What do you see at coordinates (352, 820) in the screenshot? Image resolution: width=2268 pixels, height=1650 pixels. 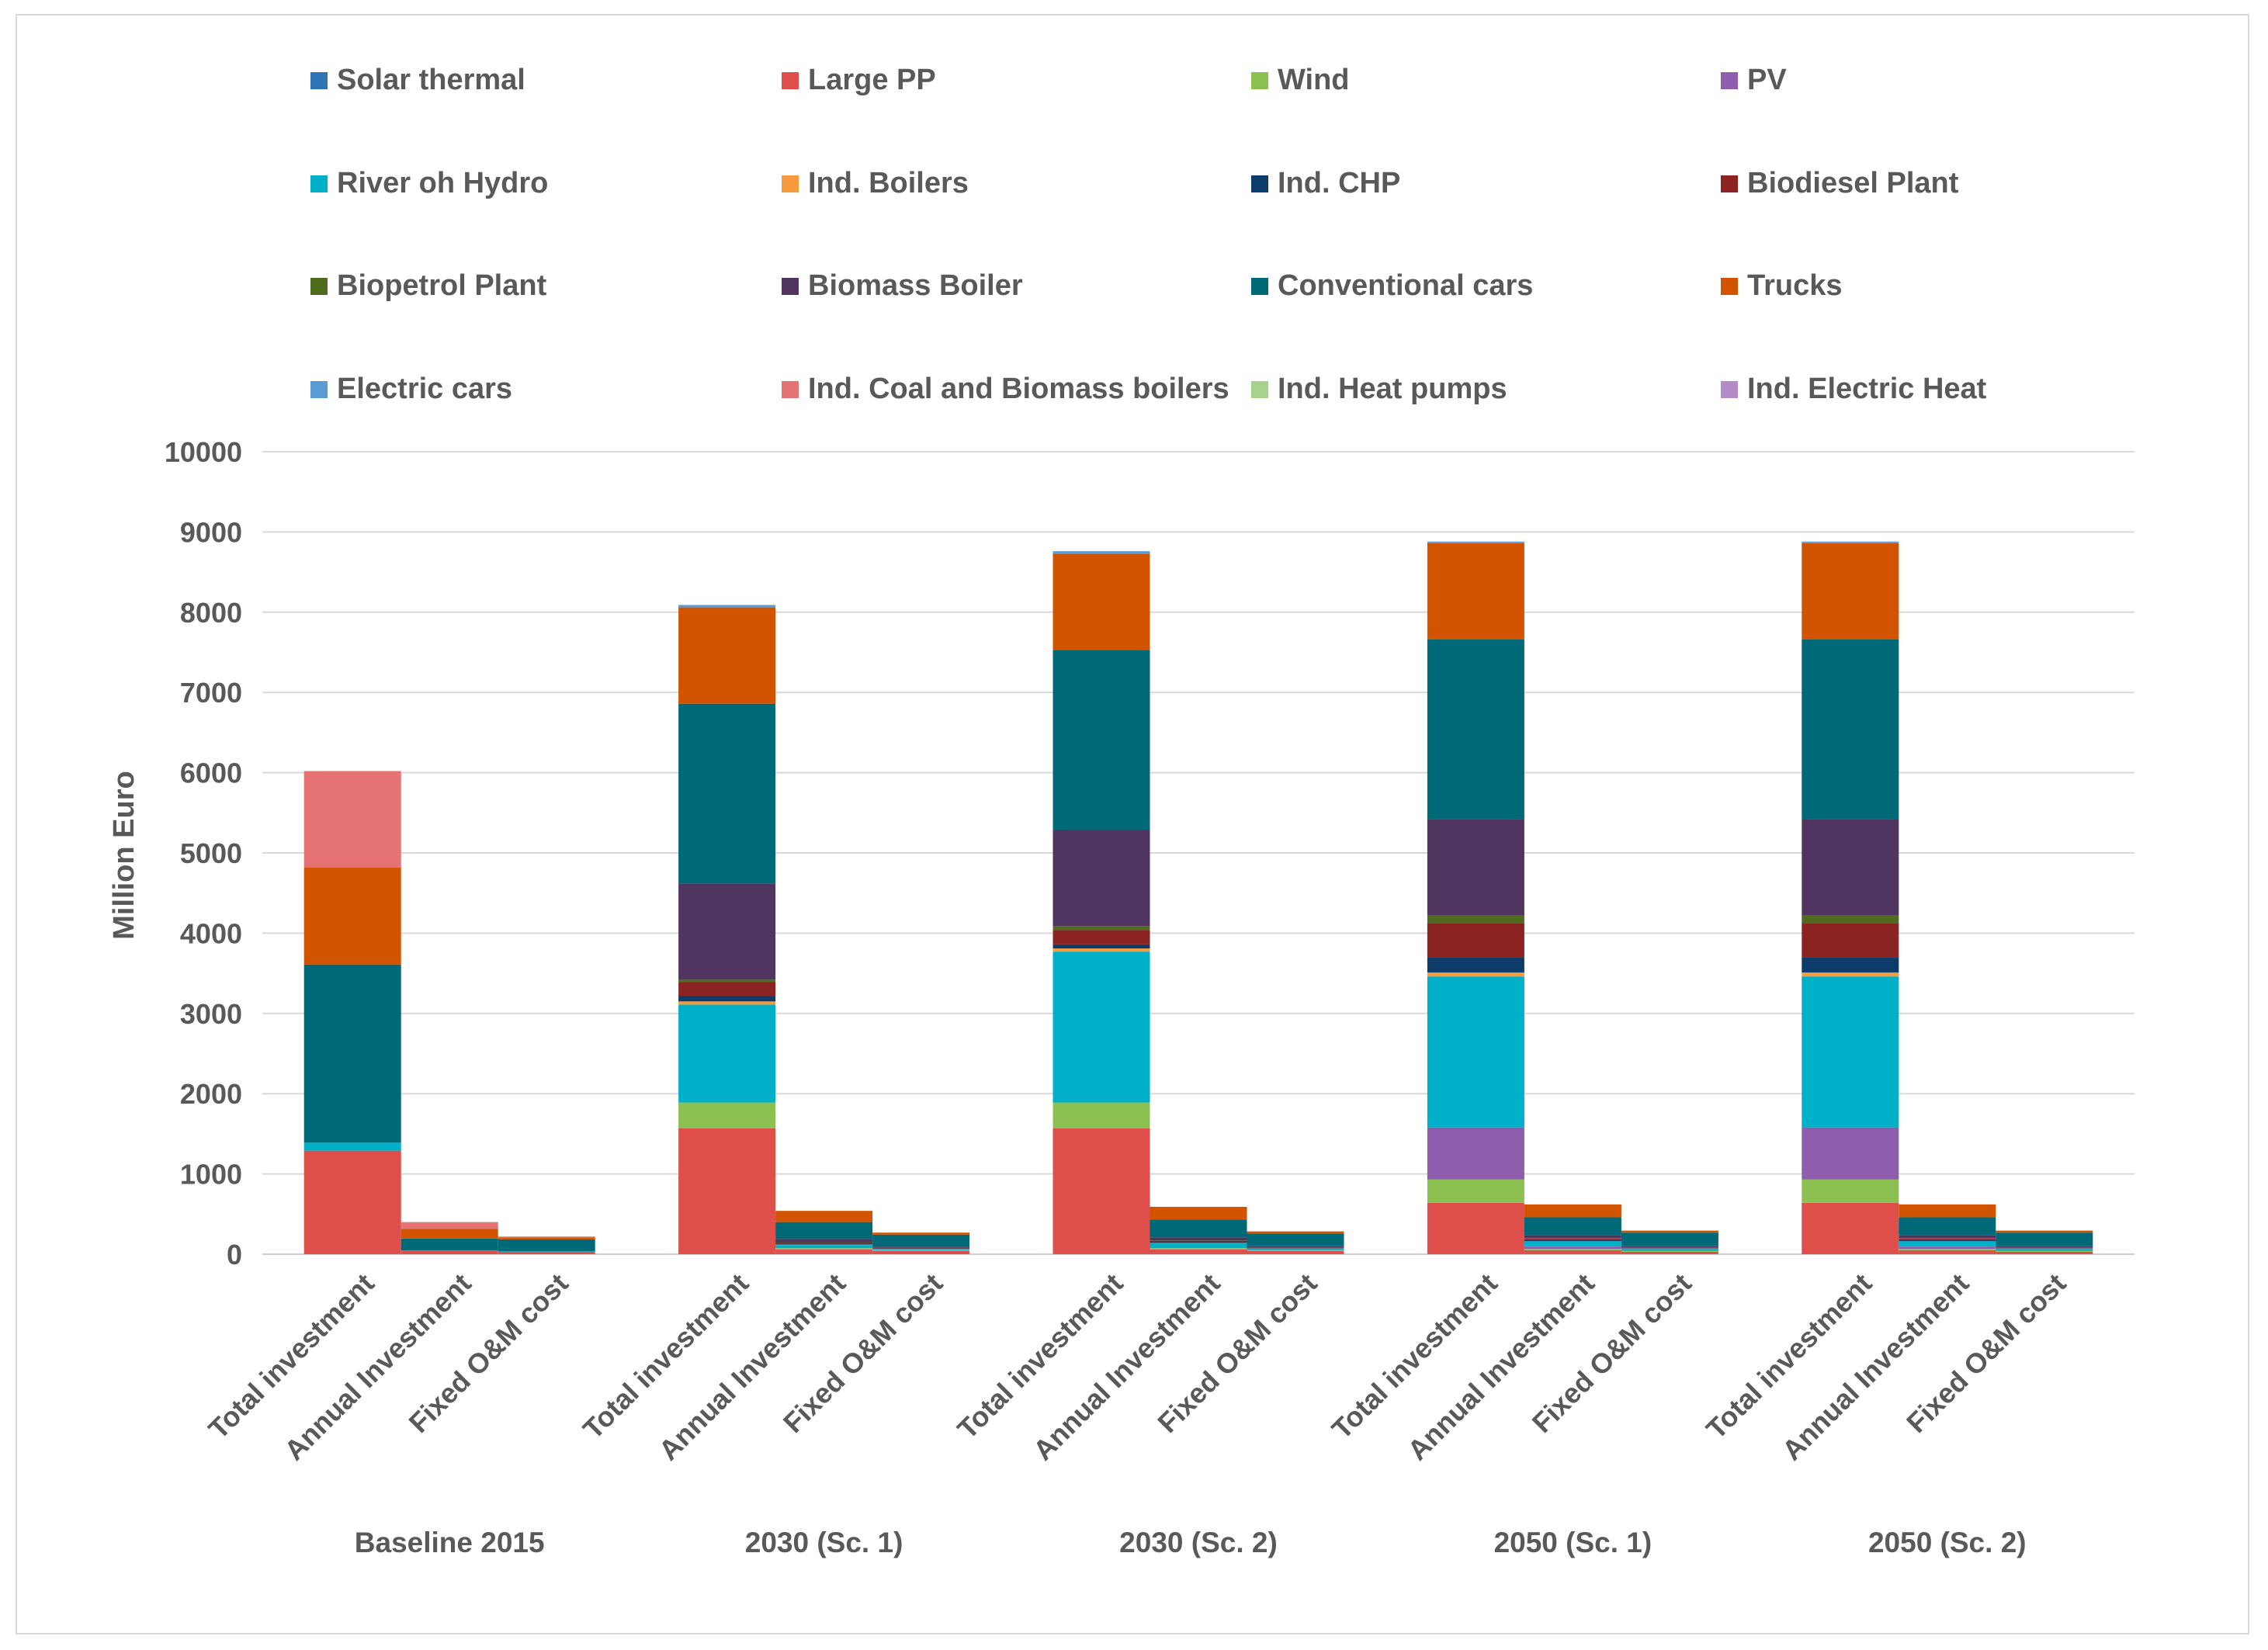 I see `bar-segment-ind-coal-and-biomass-boilers` at bounding box center [352, 820].